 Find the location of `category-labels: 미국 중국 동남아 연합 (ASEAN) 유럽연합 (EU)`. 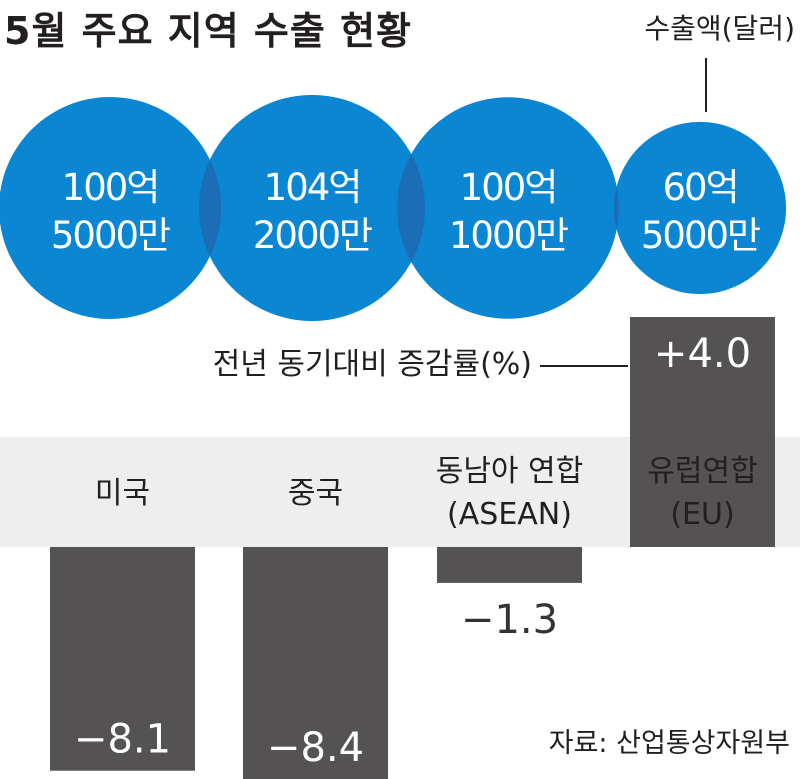

category-labels: 미국 중국 동남아 연합 (ASEAN) 유럽연합 (EU) is located at coordinates (426, 493).